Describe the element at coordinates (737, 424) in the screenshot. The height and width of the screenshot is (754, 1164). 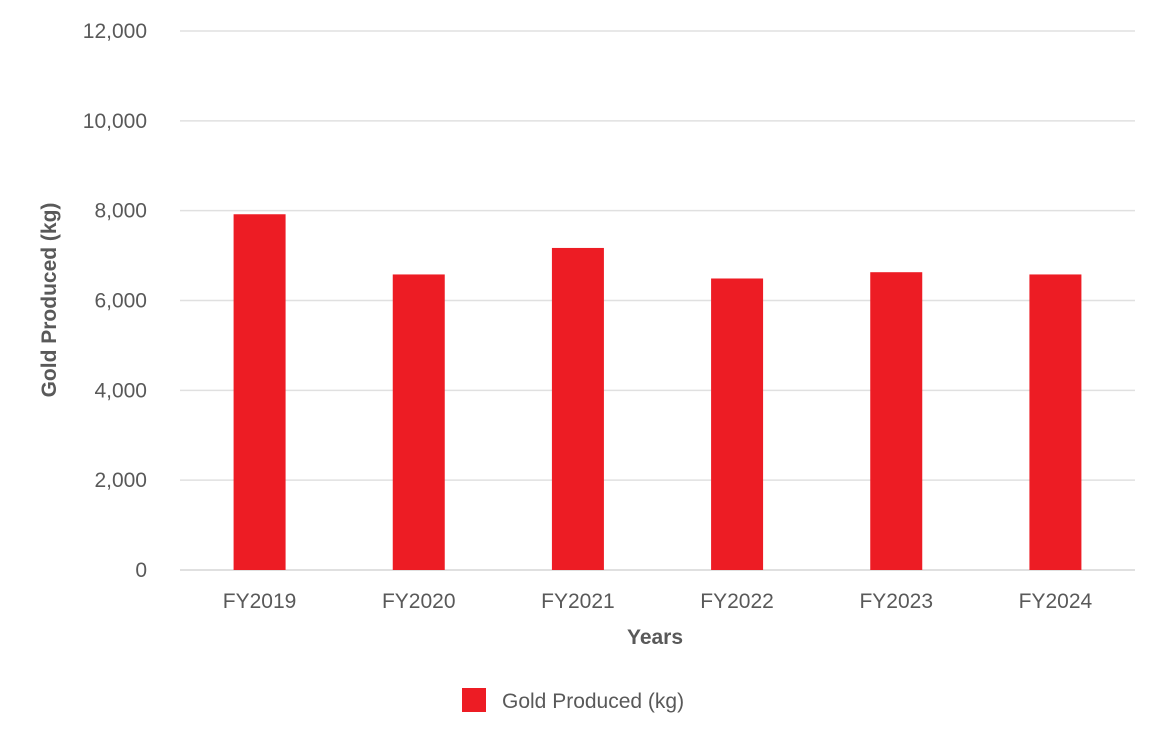
I see `bar-fy2022` at that location.